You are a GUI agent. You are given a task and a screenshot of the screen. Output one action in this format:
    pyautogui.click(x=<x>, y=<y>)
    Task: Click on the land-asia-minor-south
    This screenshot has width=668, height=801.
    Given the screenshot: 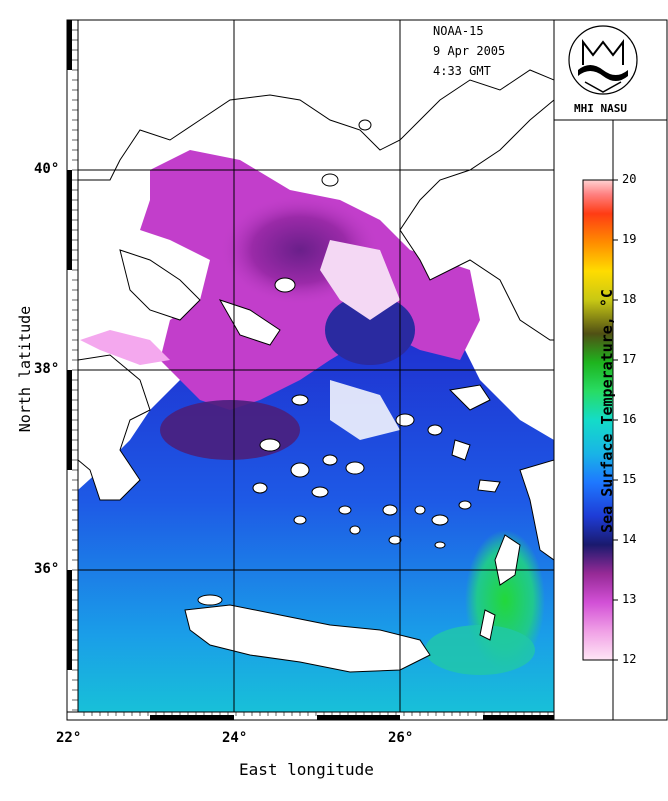 What is the action you would take?
    pyautogui.click(x=536, y=510)
    